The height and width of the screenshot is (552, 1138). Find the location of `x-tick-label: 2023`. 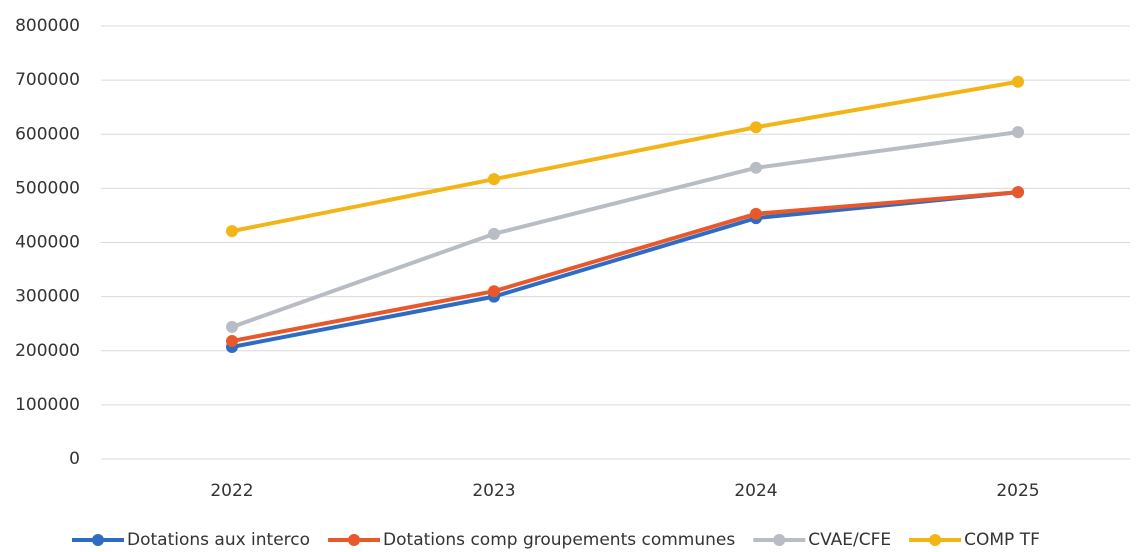

x-tick-label: 2023 is located at coordinates (493, 491).